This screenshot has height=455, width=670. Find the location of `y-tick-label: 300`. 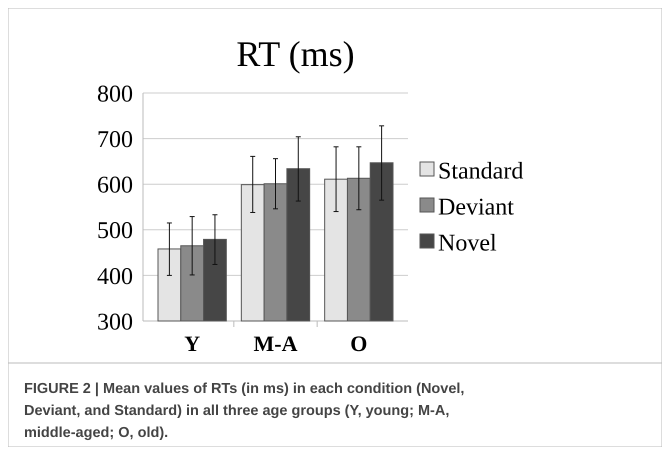

y-tick-label: 300 is located at coordinates (115, 322).